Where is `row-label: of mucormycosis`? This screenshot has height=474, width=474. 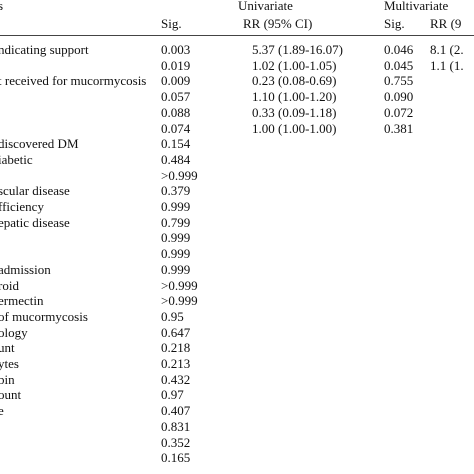 row-label: of mucormycosis is located at coordinates (44, 316).